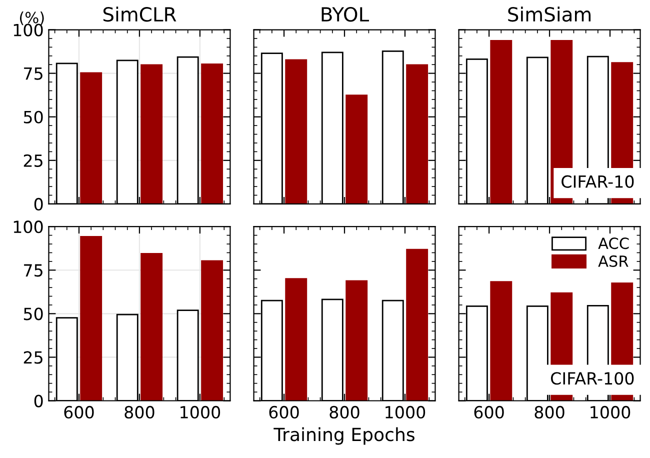 The width and height of the screenshot is (650, 458). Describe the element at coordinates (32, 19) in the screenshot. I see `y-axis-title: (%)` at that location.